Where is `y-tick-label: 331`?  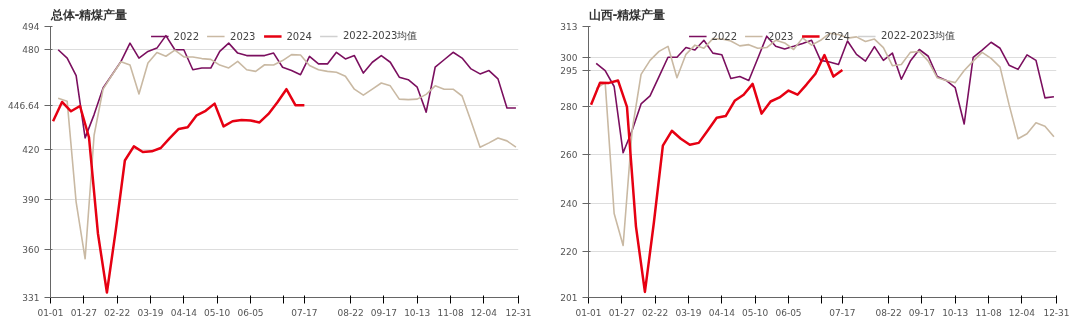
y-tick-label: 331 is located at coordinates (31, 298).